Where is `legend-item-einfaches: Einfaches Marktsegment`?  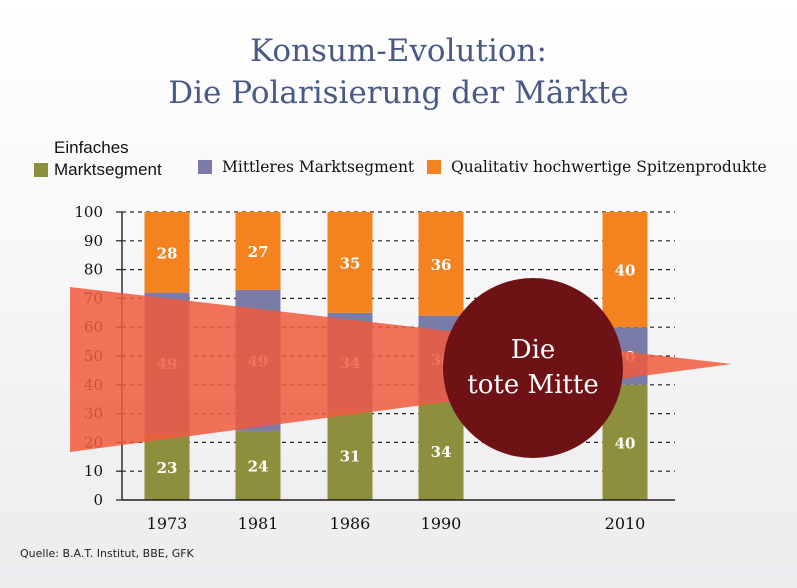
legend-item-einfaches: Einfaches Marktsegment is located at coordinates (100, 159).